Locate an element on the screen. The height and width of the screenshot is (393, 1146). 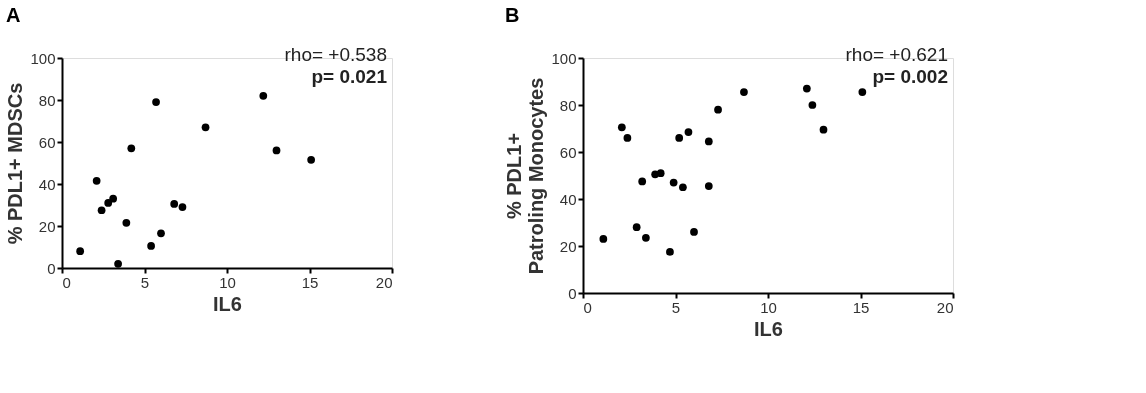
chart-title: B is located at coordinates (512, 15).